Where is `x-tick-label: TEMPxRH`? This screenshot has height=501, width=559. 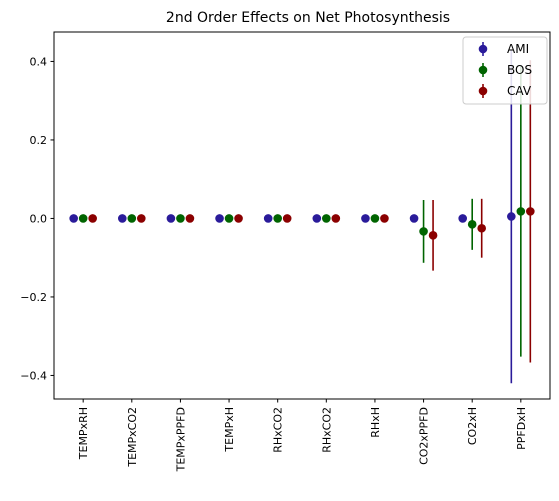 x-tick-label: TEMPxRH is located at coordinates (83, 433).